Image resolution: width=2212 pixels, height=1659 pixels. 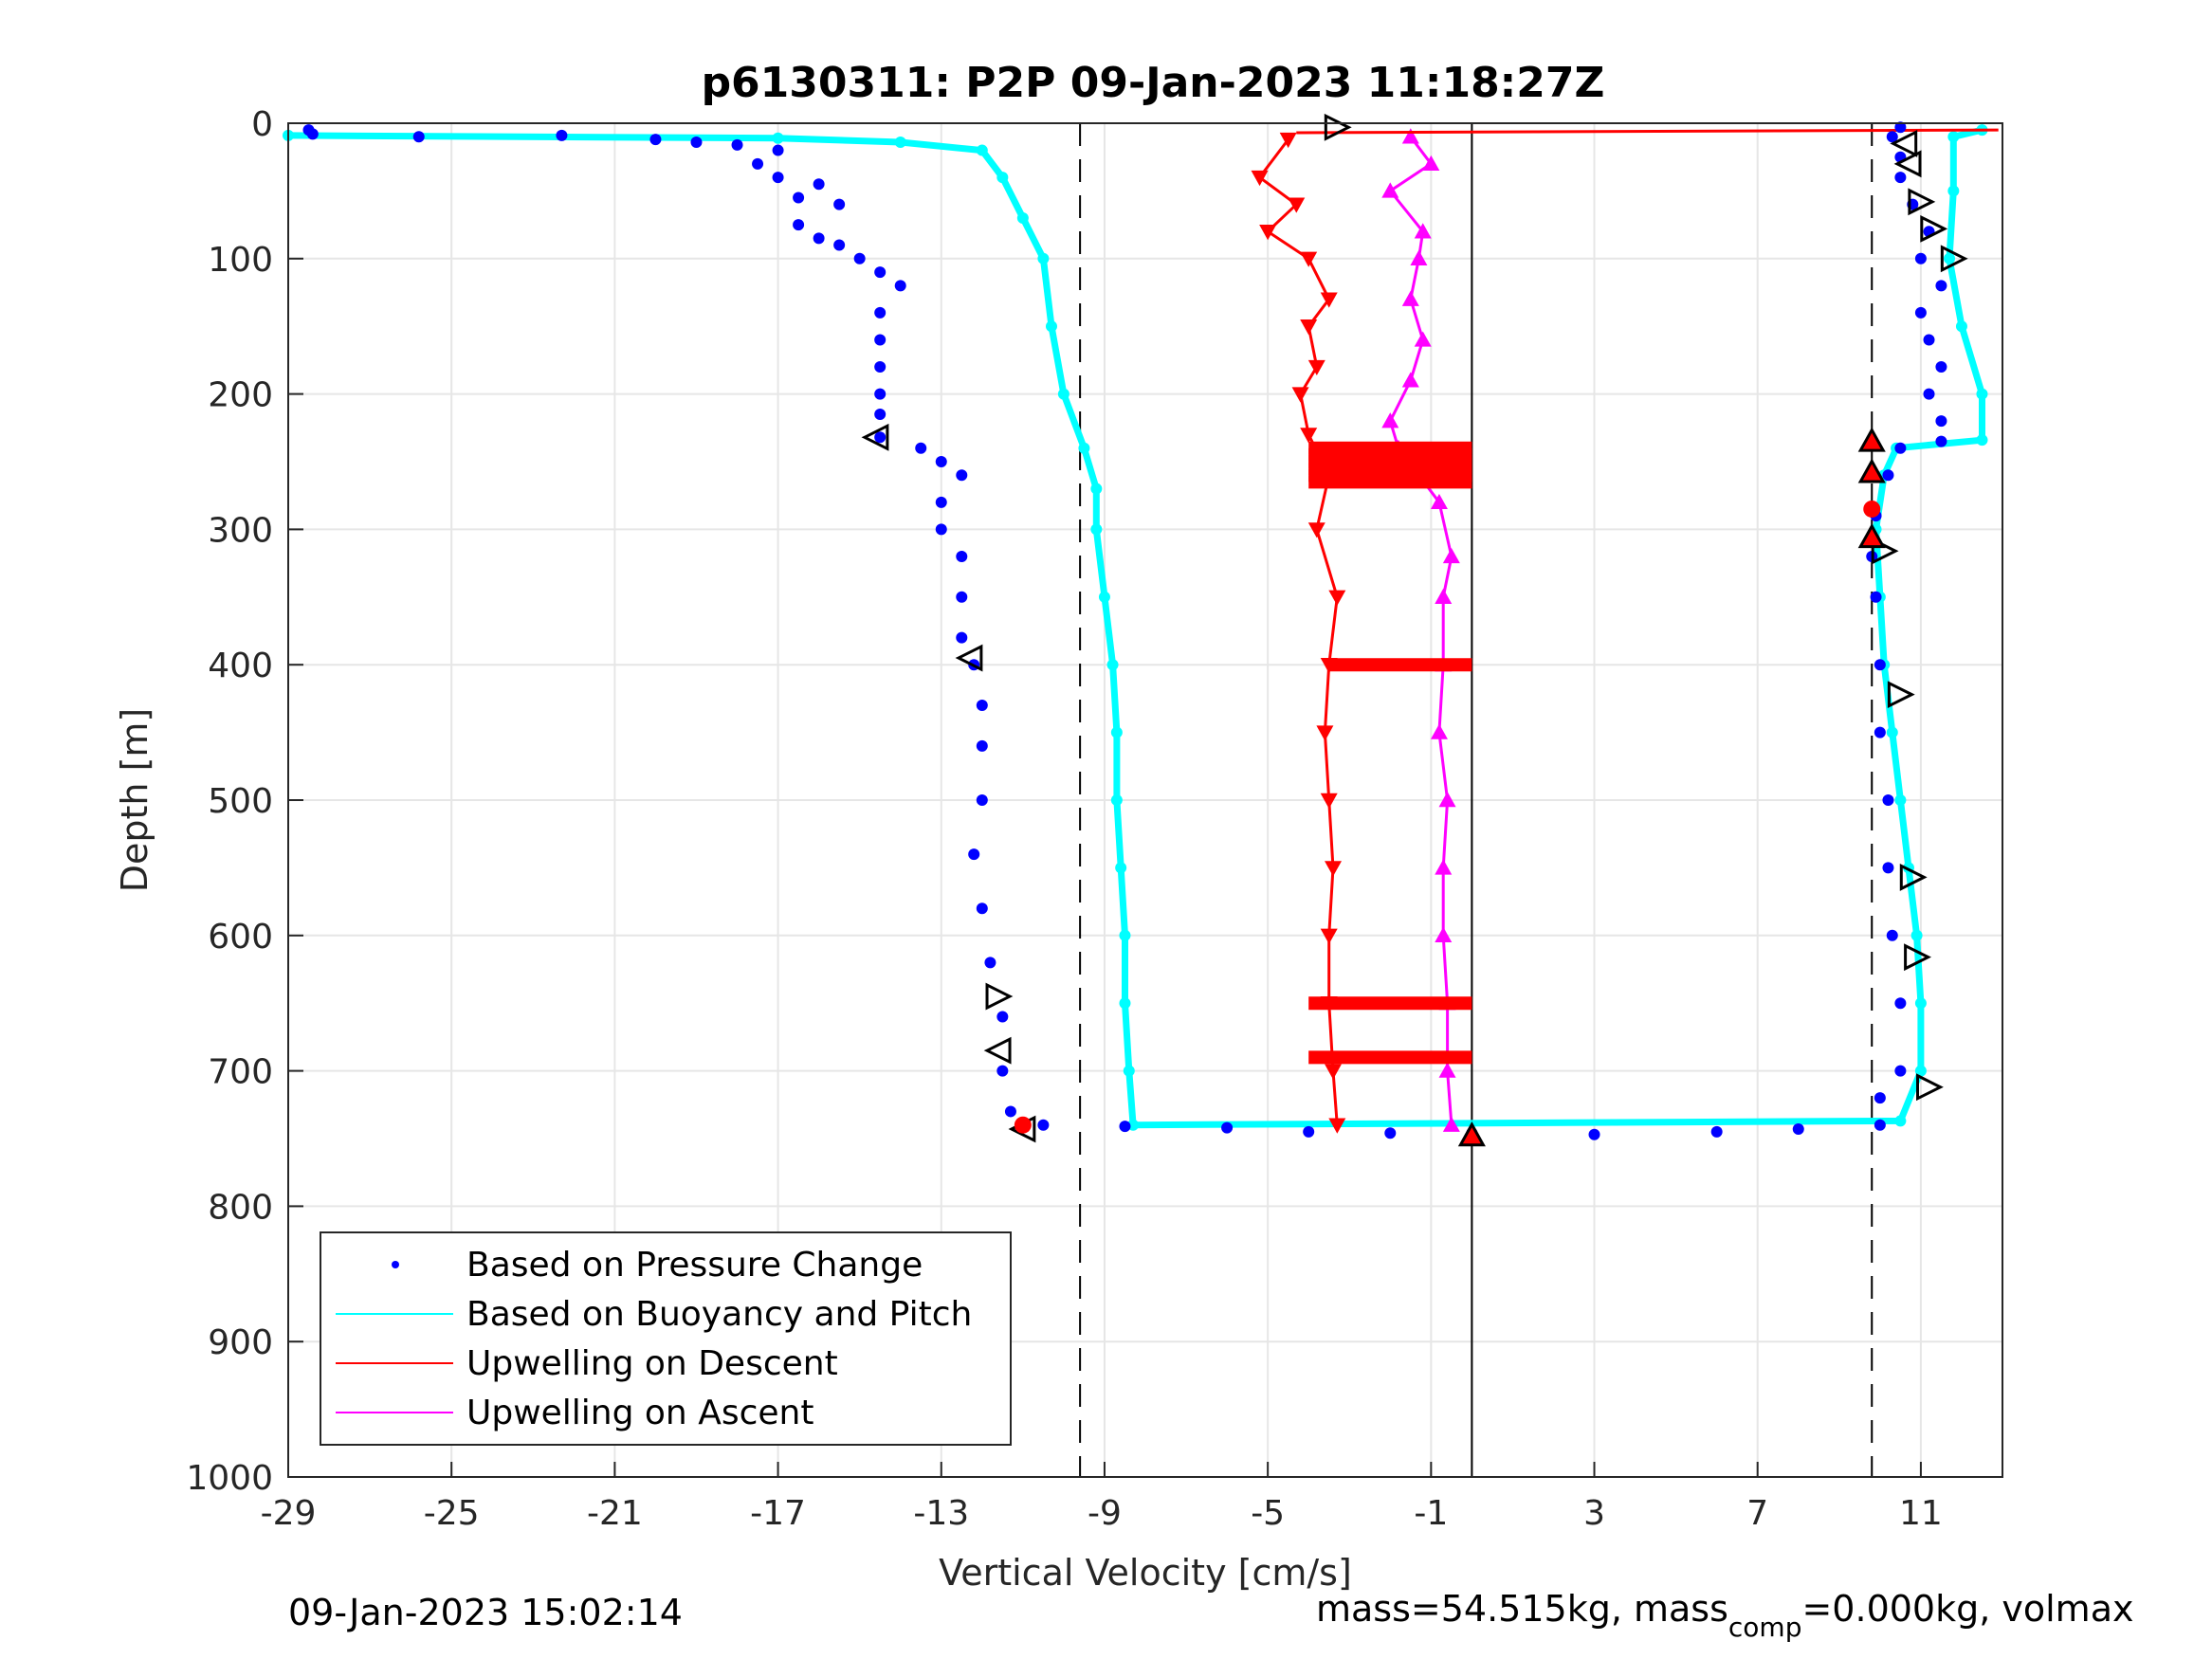 What do you see at coordinates (666, 1338) in the screenshot?
I see `legend-box` at bounding box center [666, 1338].